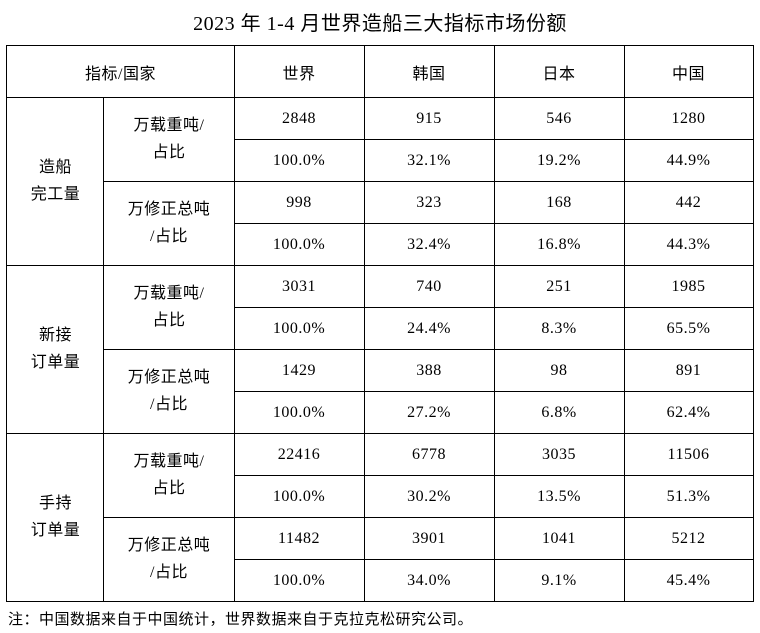 Image resolution: width=760 pixels, height=633 pixels. Describe the element at coordinates (299, 286) in the screenshot. I see `value-cell: 3031` at that location.